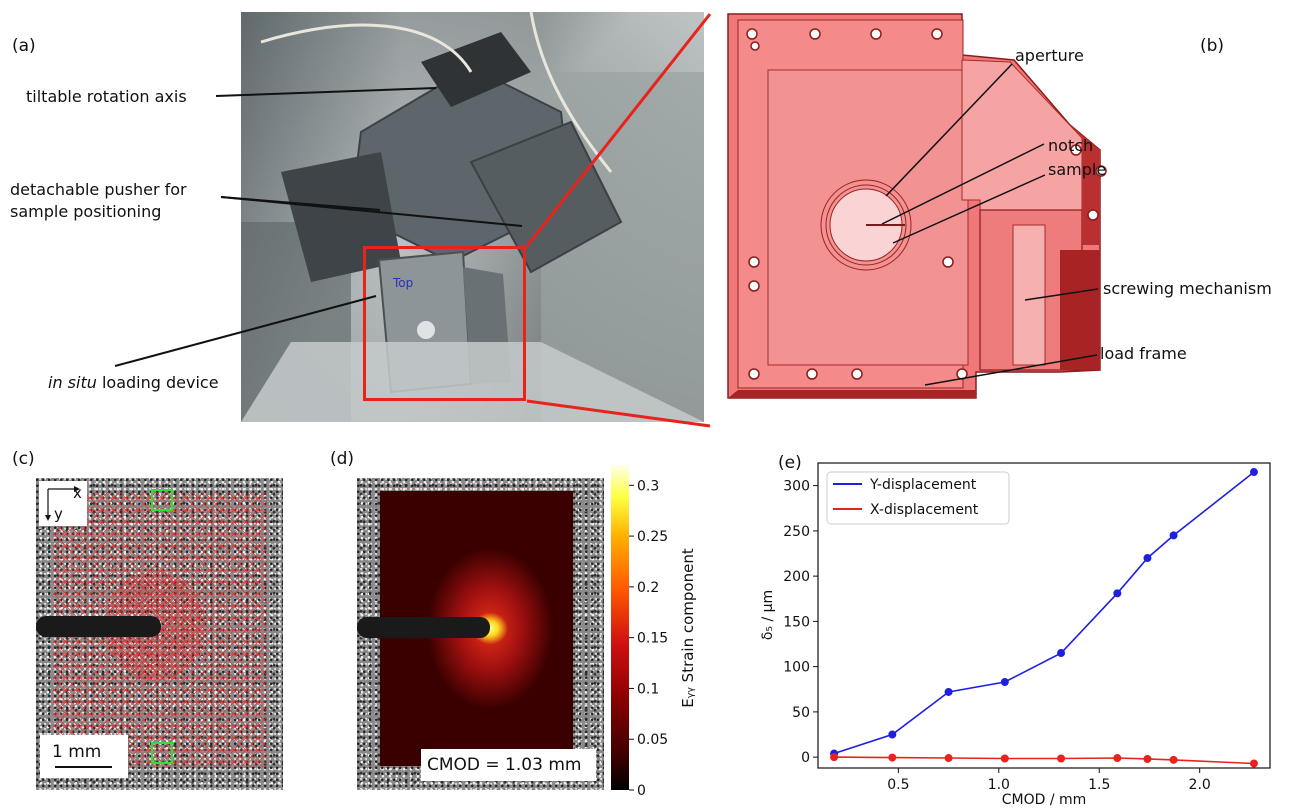  I want to click on legend-label-y: Y-displacement, so click(923, 485).